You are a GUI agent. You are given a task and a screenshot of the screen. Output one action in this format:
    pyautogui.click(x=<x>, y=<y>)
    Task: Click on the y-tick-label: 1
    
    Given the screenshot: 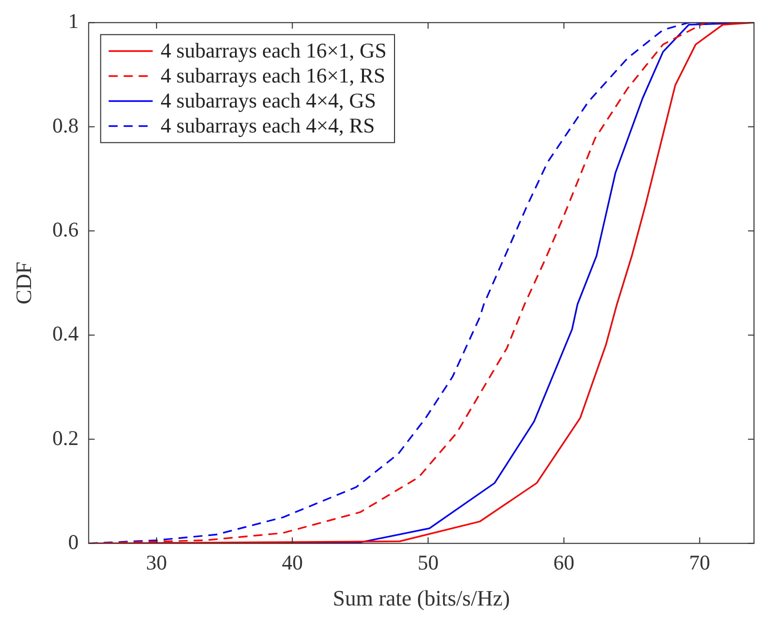 What is the action you would take?
    pyautogui.click(x=73, y=21)
    